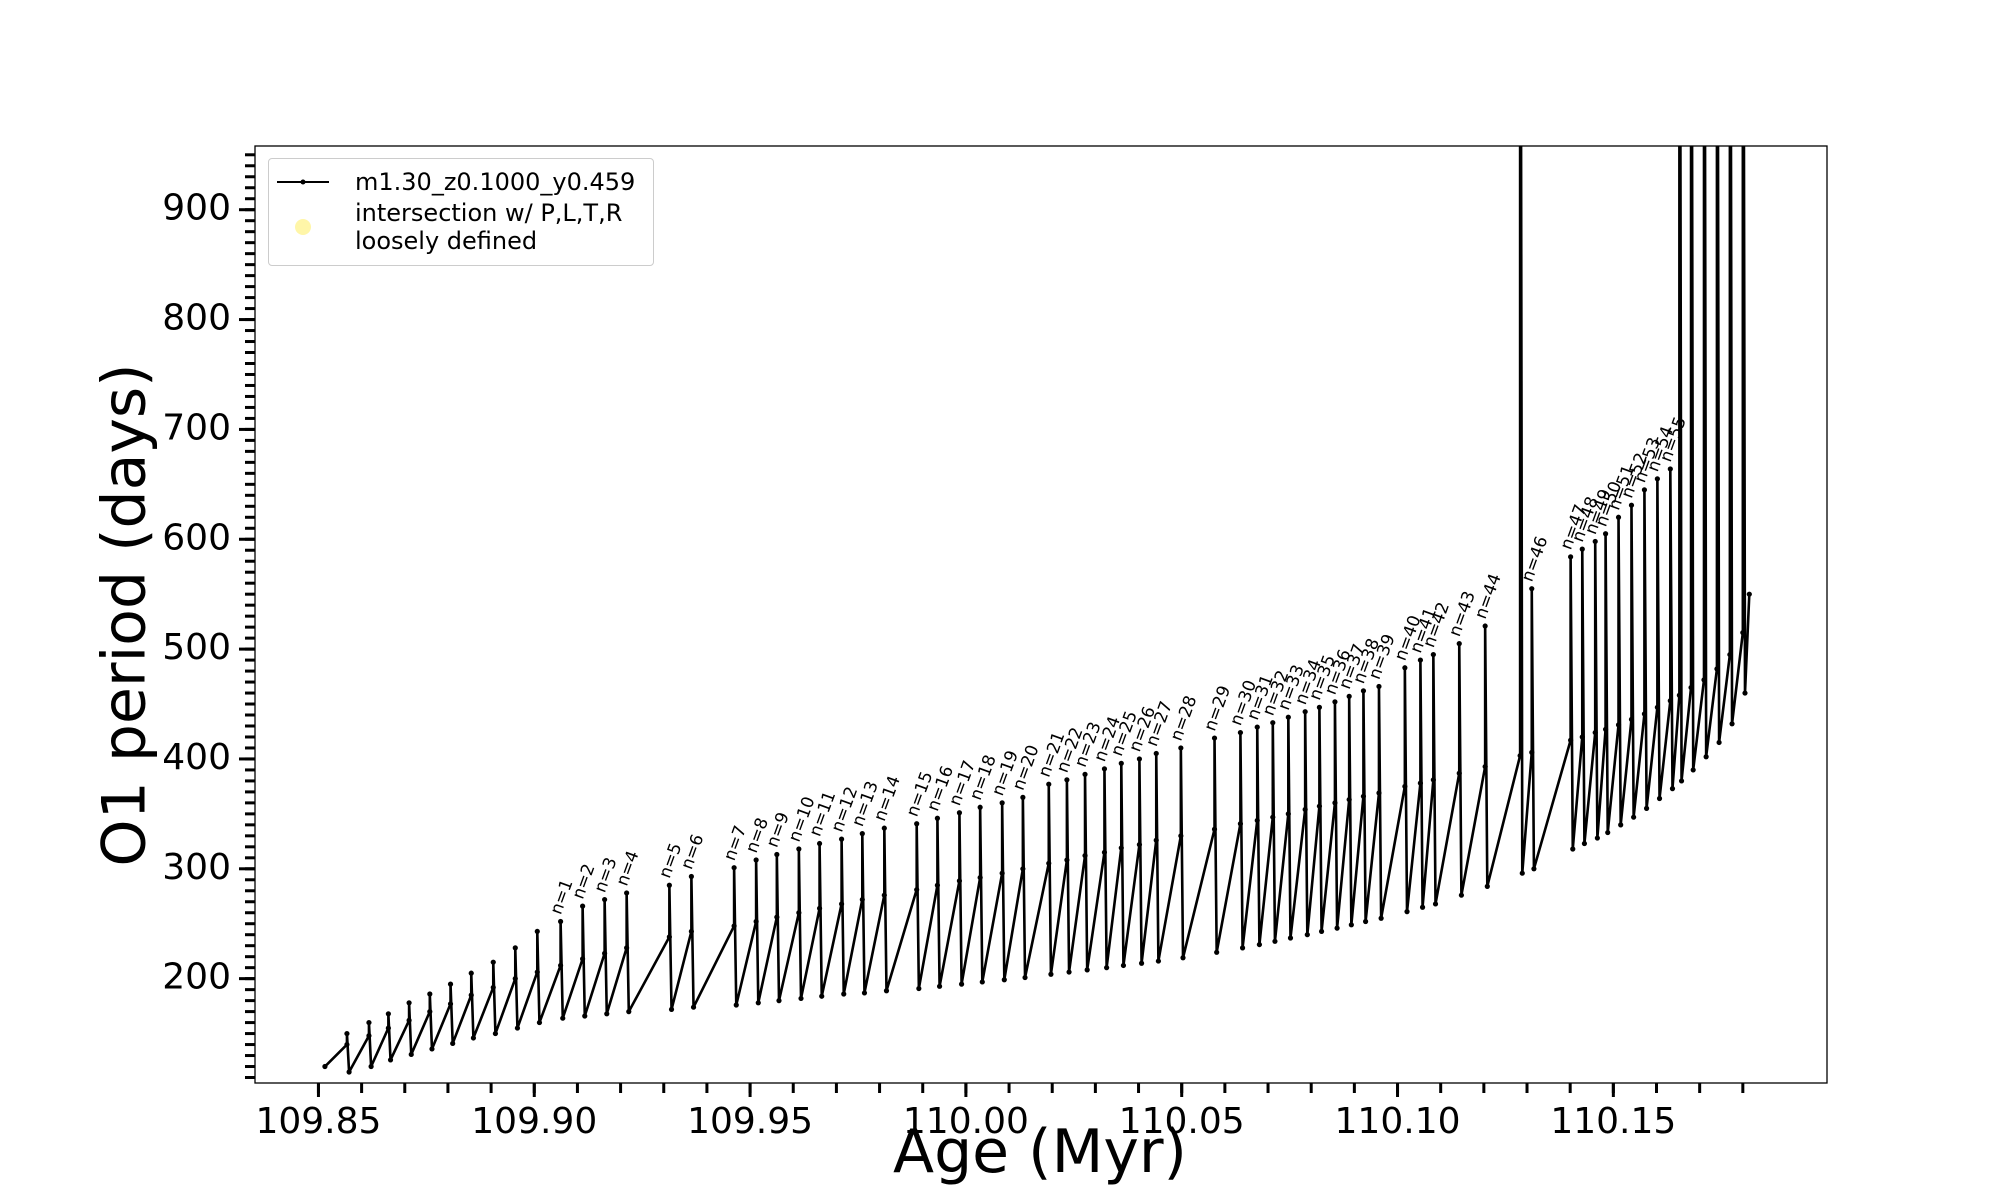 This screenshot has height=1200, width=2000. What do you see at coordinates (196, 427) in the screenshot?
I see `y-tick-label: 700` at bounding box center [196, 427].